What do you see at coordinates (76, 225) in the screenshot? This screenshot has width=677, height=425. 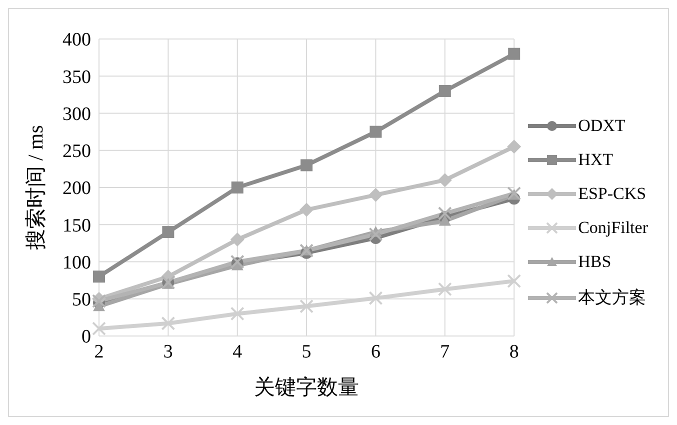 I see `y-tick-label: 150` at bounding box center [76, 225].